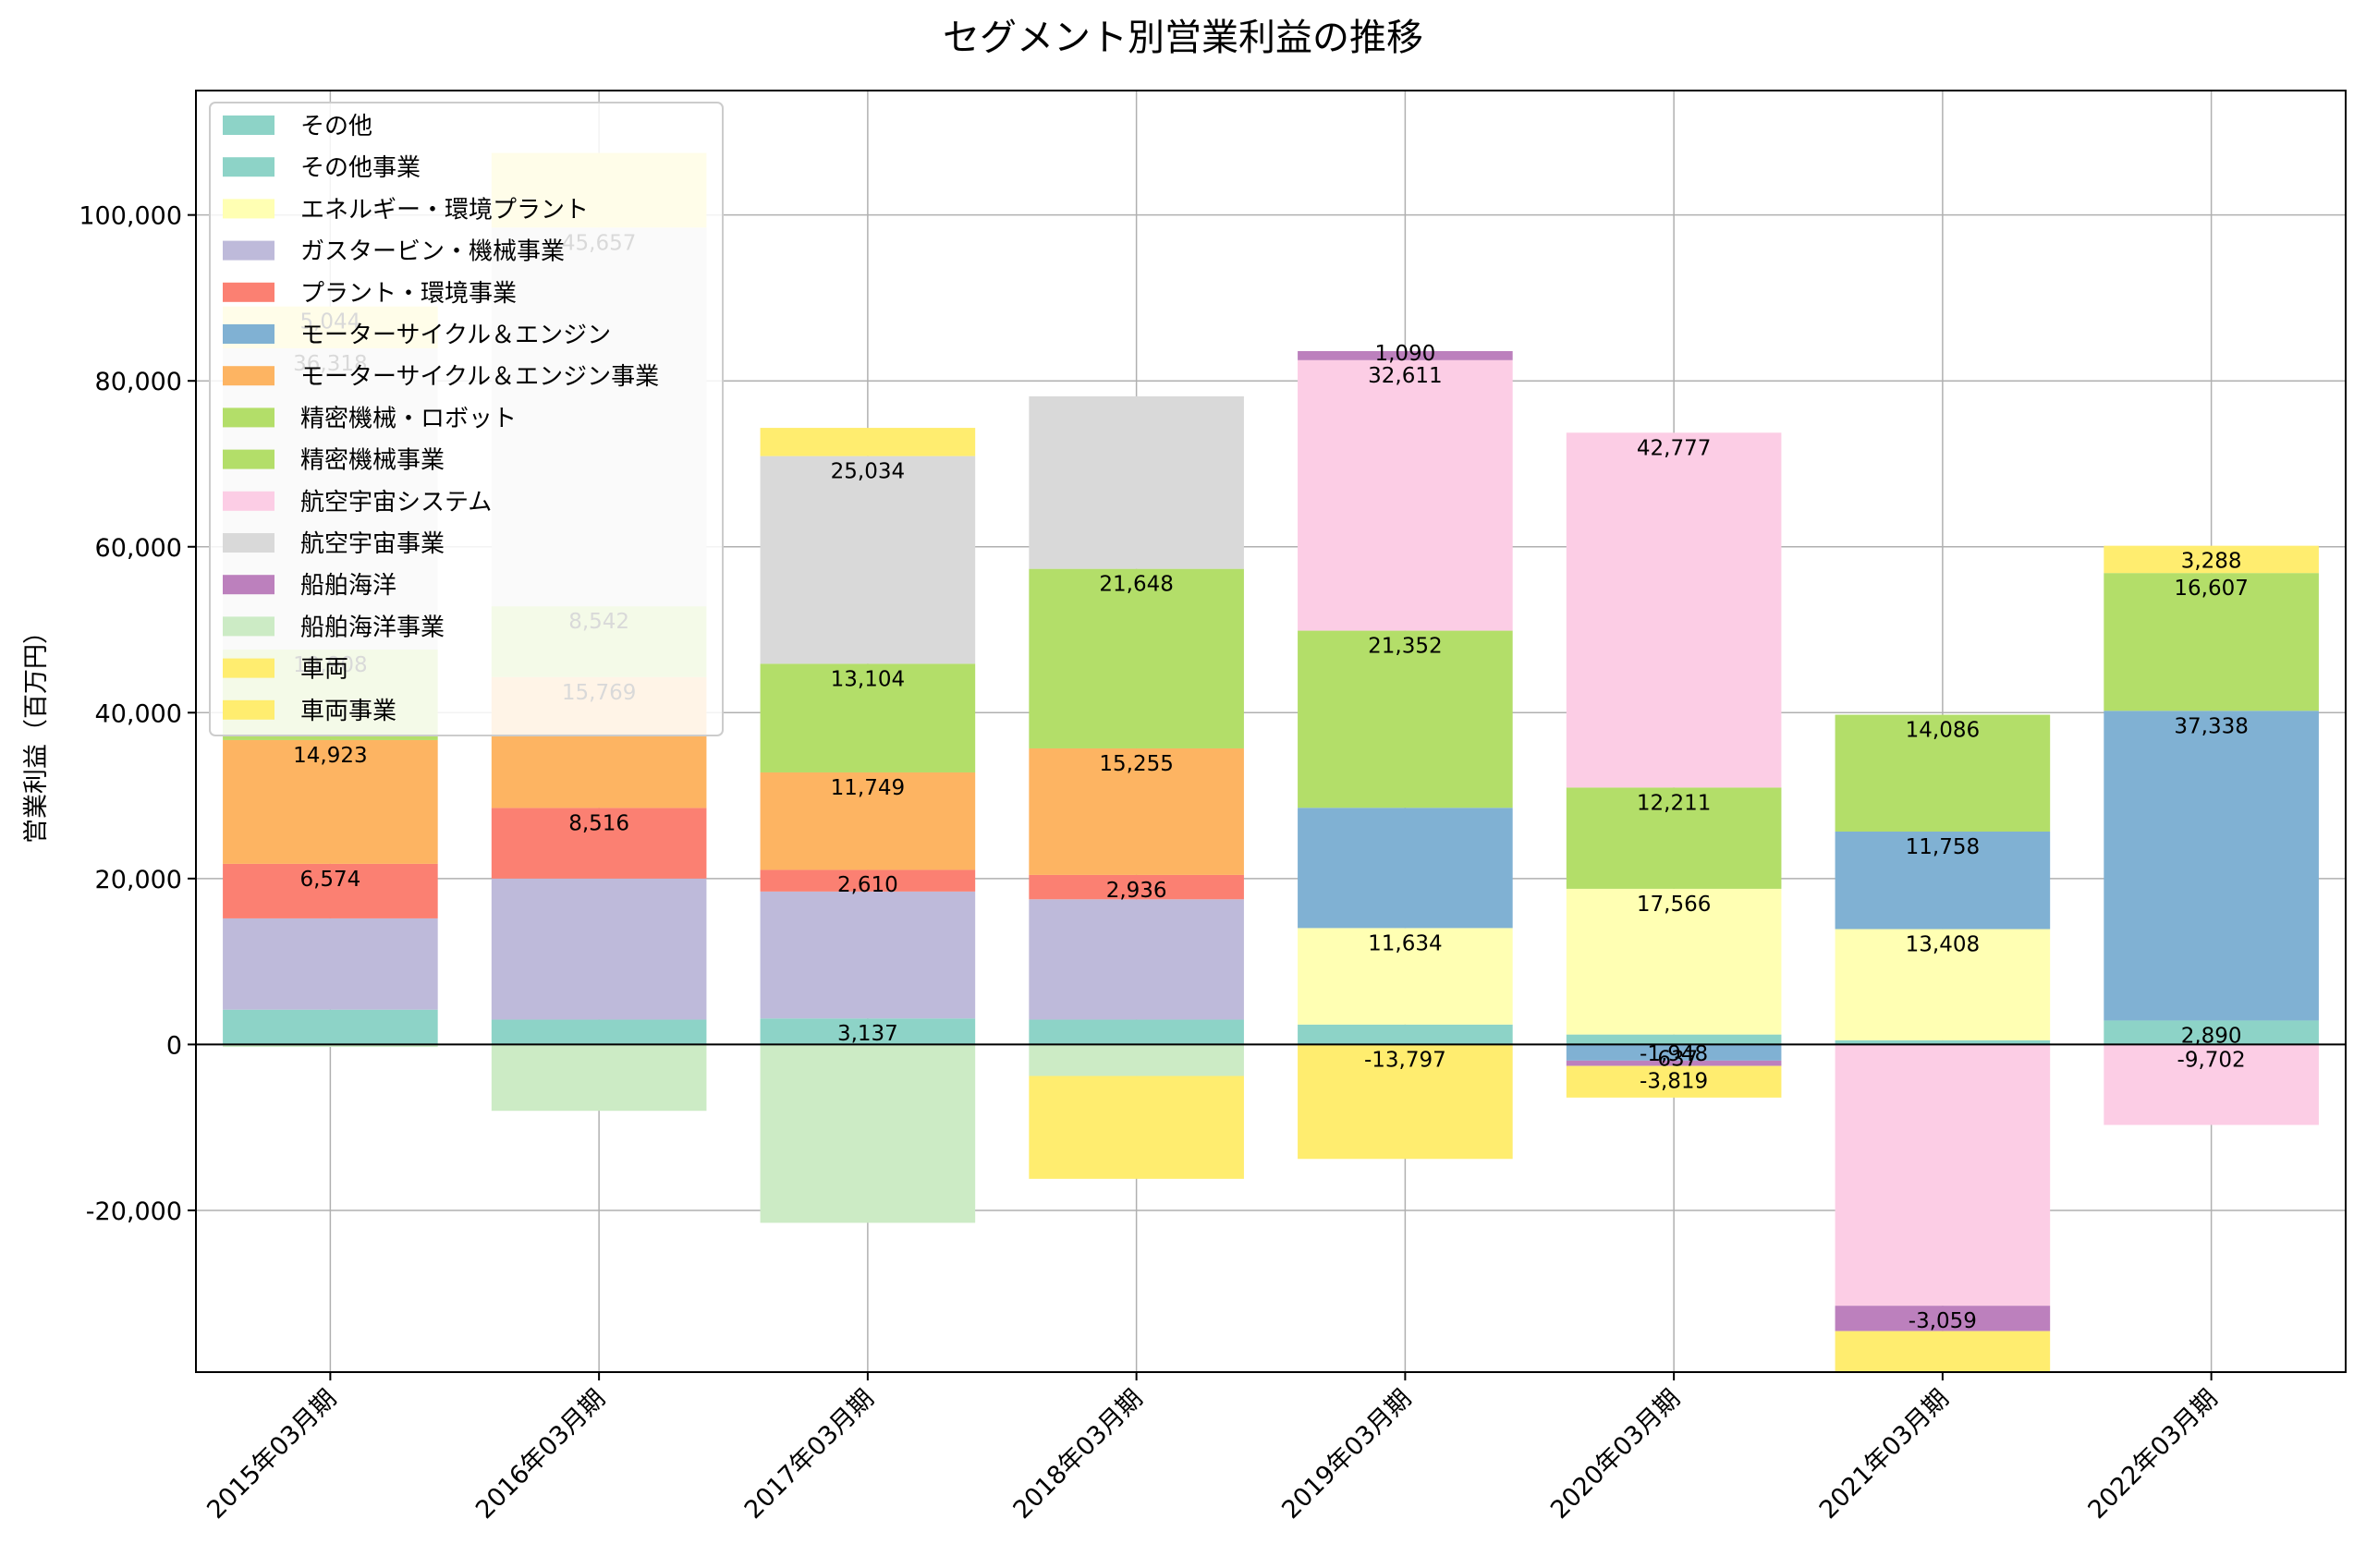  What do you see at coordinates (1674, 448) in the screenshot?
I see `data-label: 42,777` at bounding box center [1674, 448].